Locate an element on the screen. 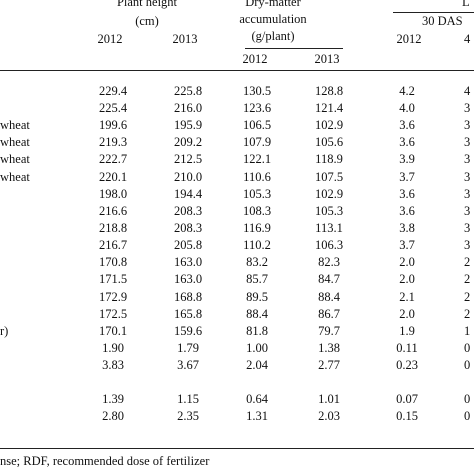  cell-ph-2013: 3.67 is located at coordinates (188, 365).